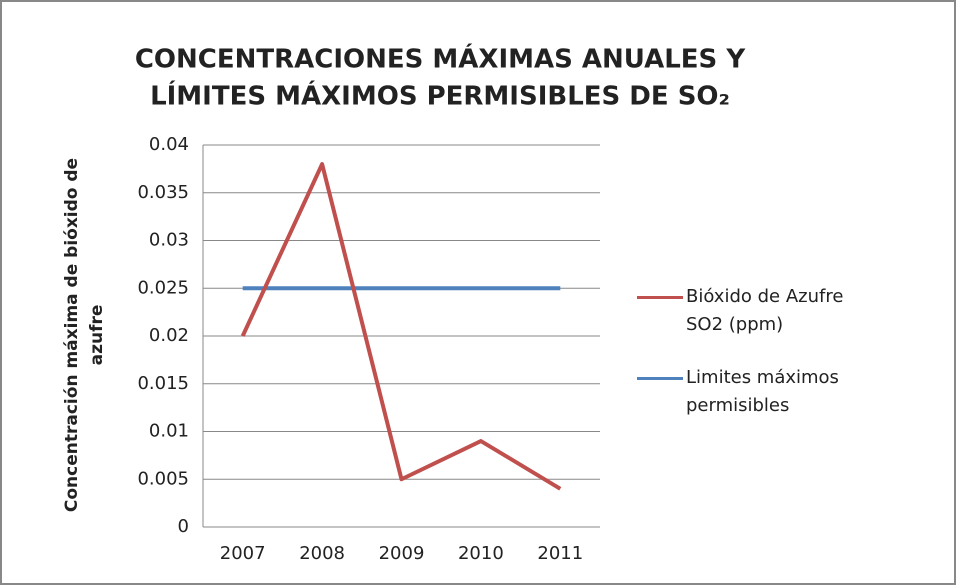 The height and width of the screenshot is (585, 956). Describe the element at coordinates (322, 553) in the screenshot. I see `x-tick-label: 2008` at that location.